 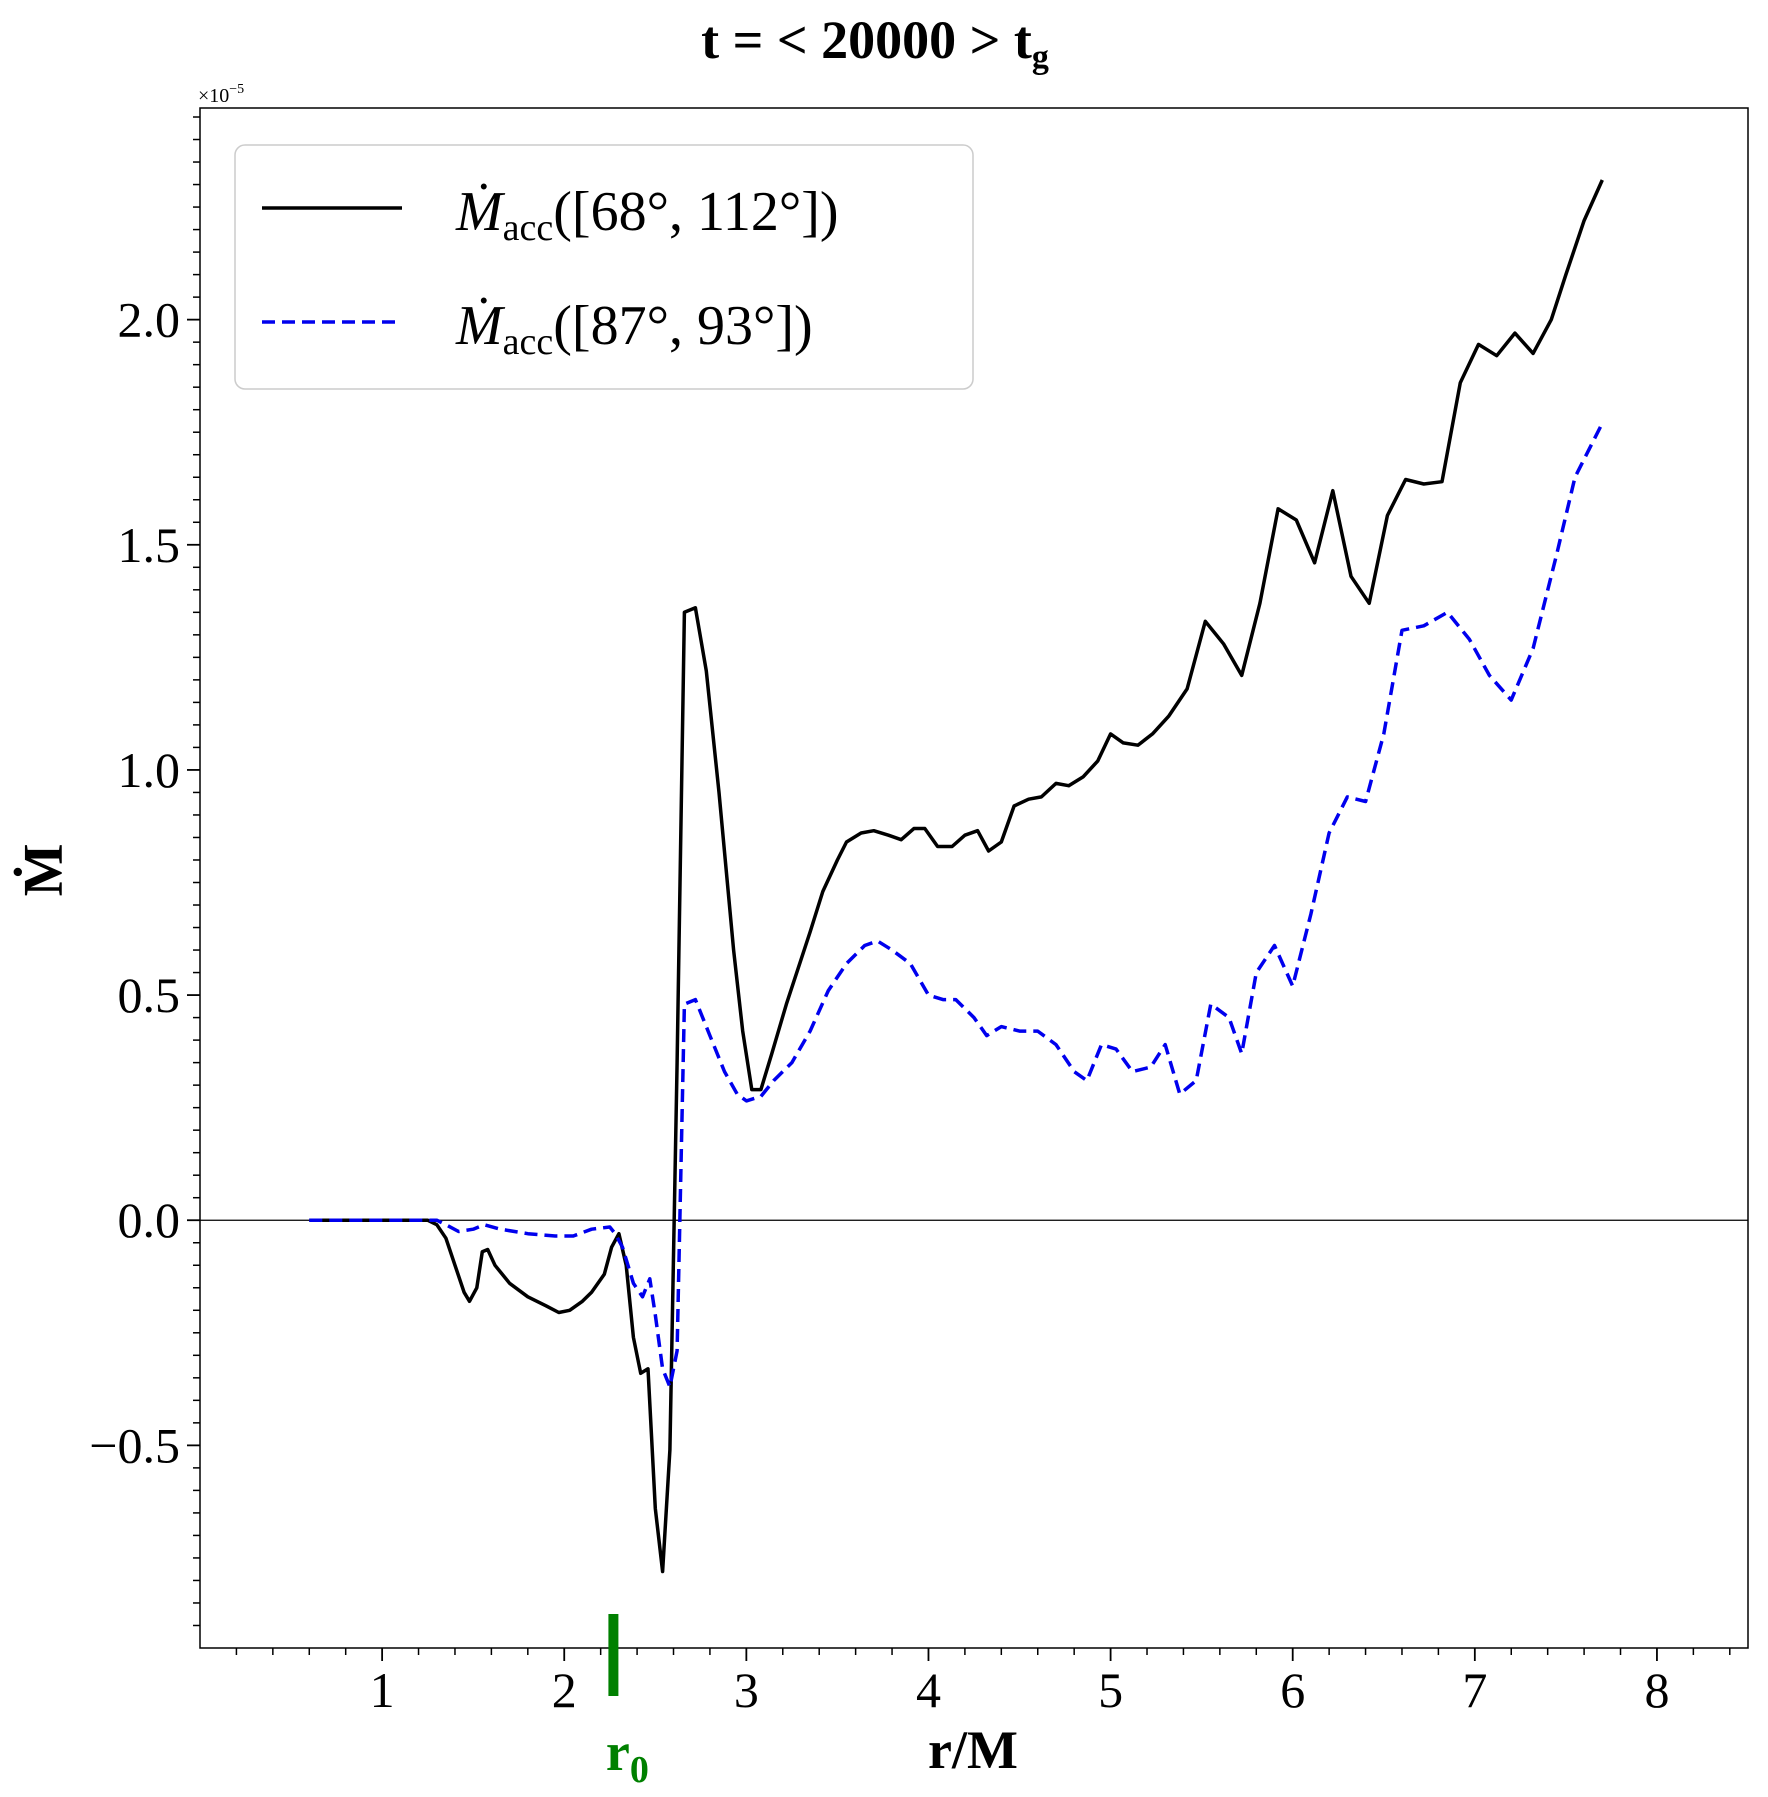 I want to click on y-offset-label: ×10⁻⁵, so click(x=221, y=94).